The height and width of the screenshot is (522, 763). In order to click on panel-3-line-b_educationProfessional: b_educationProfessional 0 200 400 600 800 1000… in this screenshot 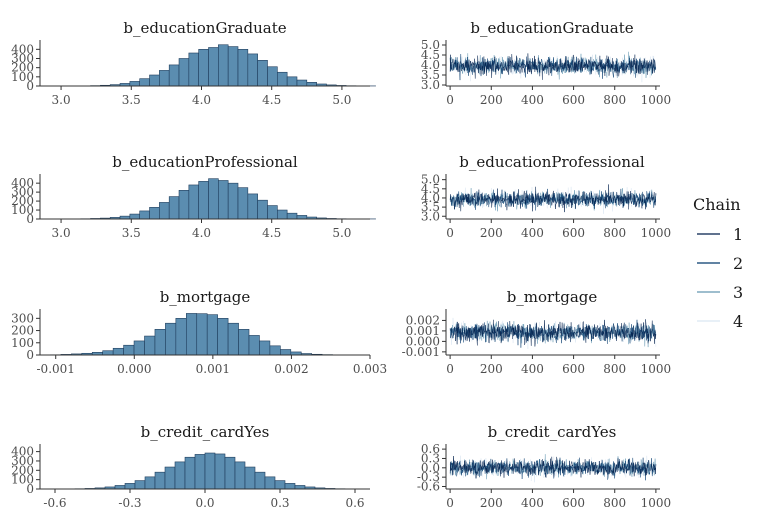, I will do `click(546, 196)`.